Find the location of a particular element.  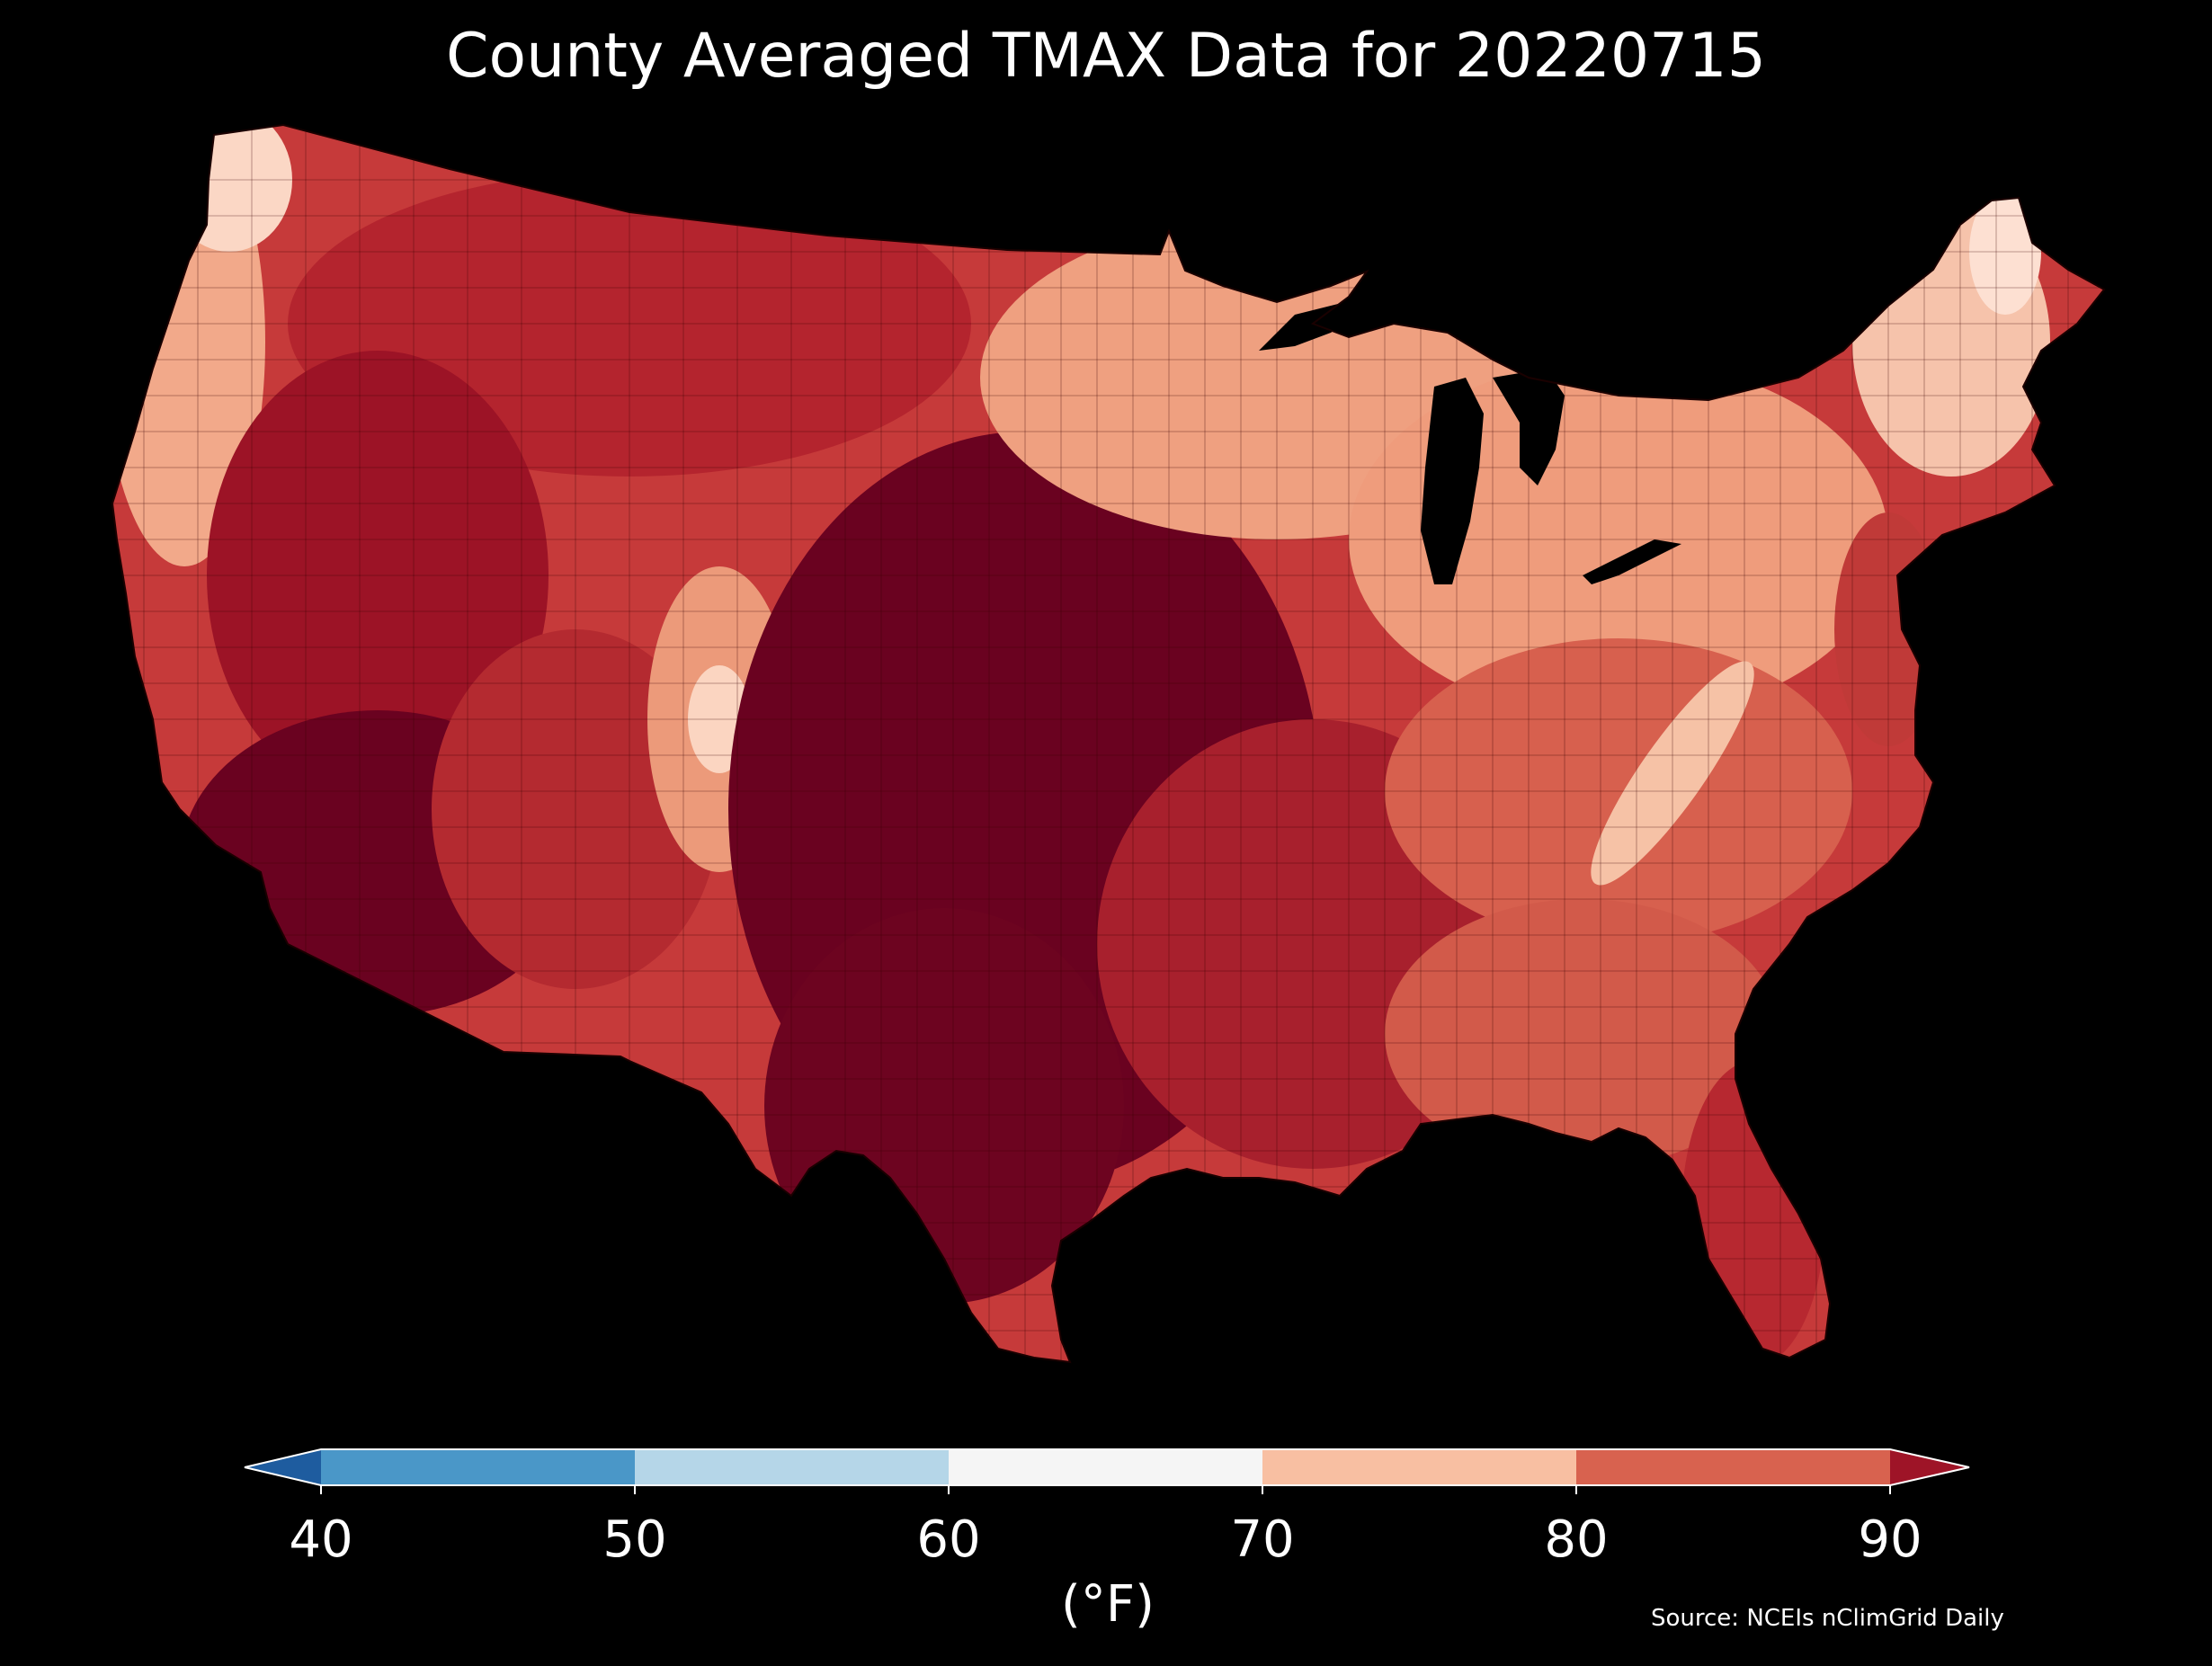

colorbar-extend-high is located at coordinates (1929, 1467).